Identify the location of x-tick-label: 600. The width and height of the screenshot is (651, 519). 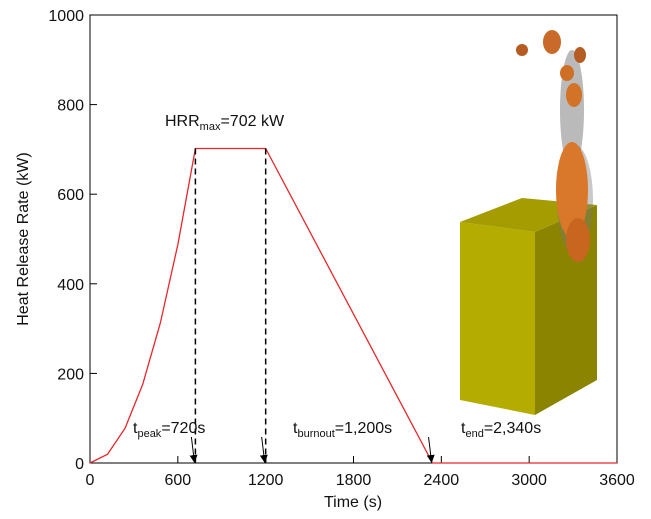
(177, 480).